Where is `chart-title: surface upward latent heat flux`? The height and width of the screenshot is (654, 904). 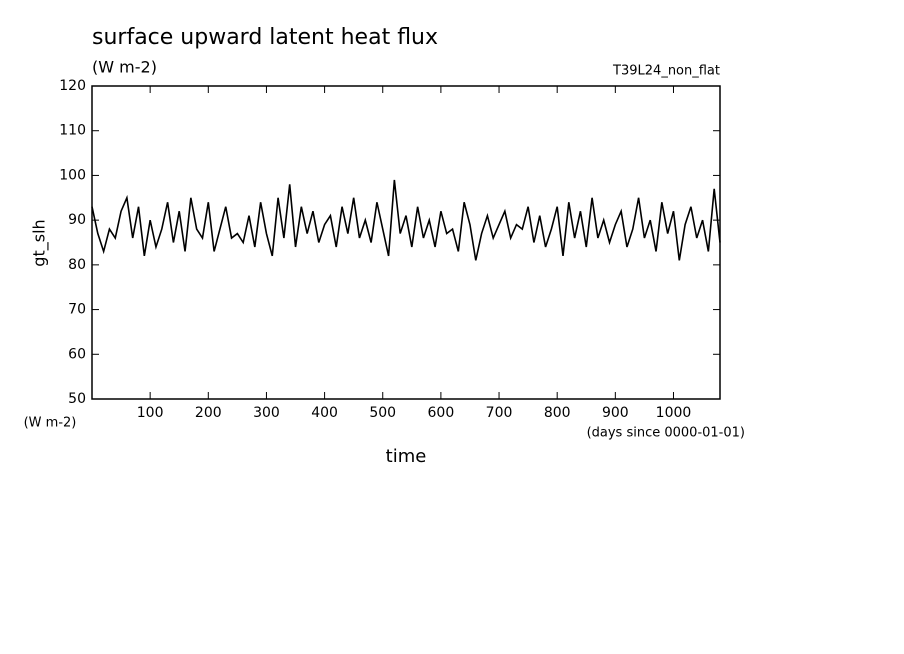
chart-title: surface upward latent heat flux is located at coordinates (265, 37).